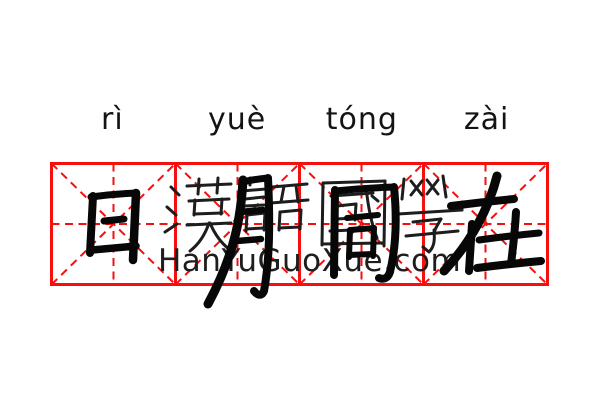 The height and width of the screenshot is (400, 600). I want to click on pinyin-row: rì yuè tóng zài, so click(299, 122).